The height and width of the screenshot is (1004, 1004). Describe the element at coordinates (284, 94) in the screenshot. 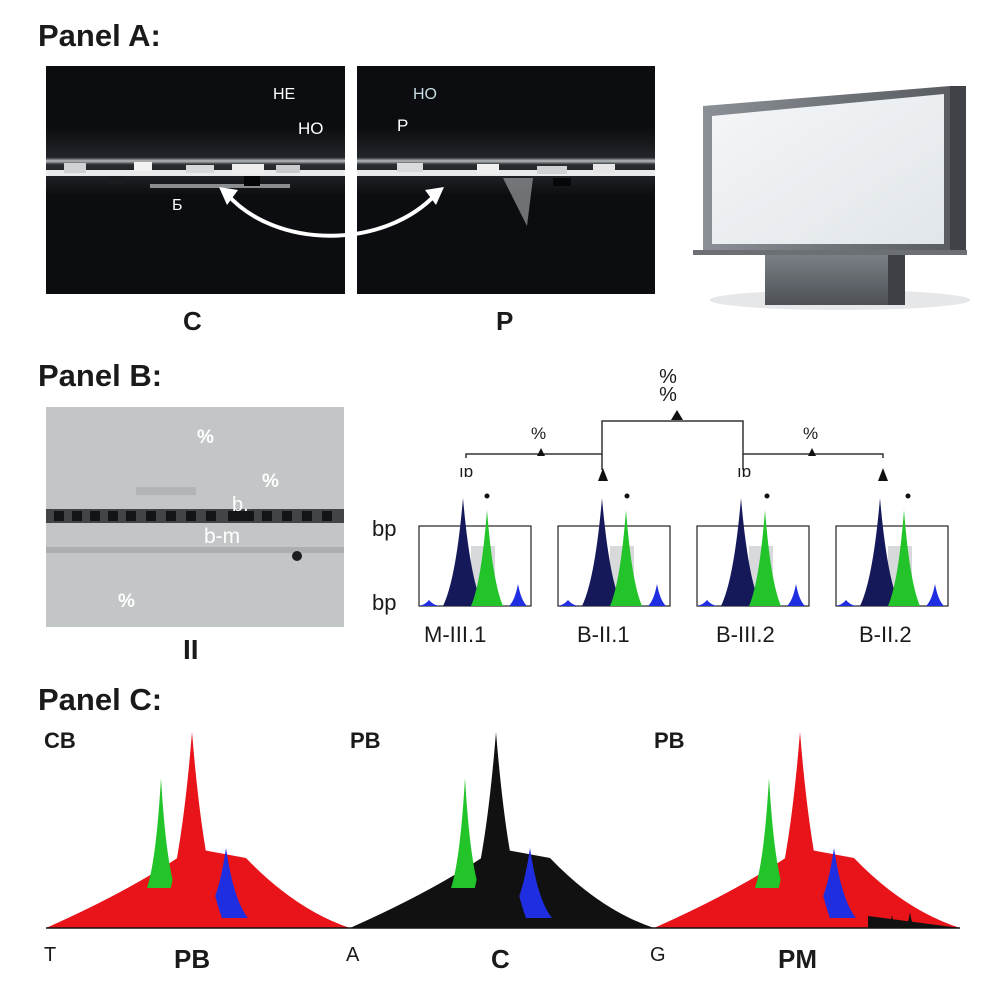

I see `left-image-label-he: HE` at that location.